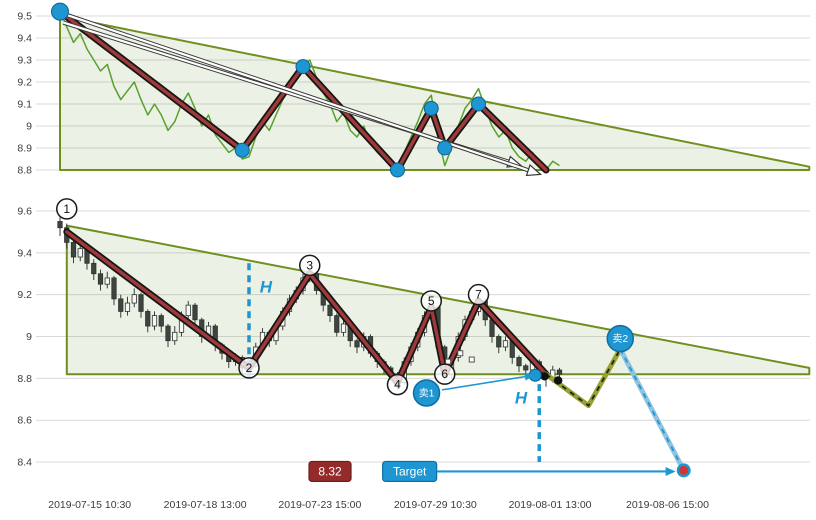 The width and height of the screenshot is (816, 520). I want to click on y-tick-label: 8.9, so click(24, 149).